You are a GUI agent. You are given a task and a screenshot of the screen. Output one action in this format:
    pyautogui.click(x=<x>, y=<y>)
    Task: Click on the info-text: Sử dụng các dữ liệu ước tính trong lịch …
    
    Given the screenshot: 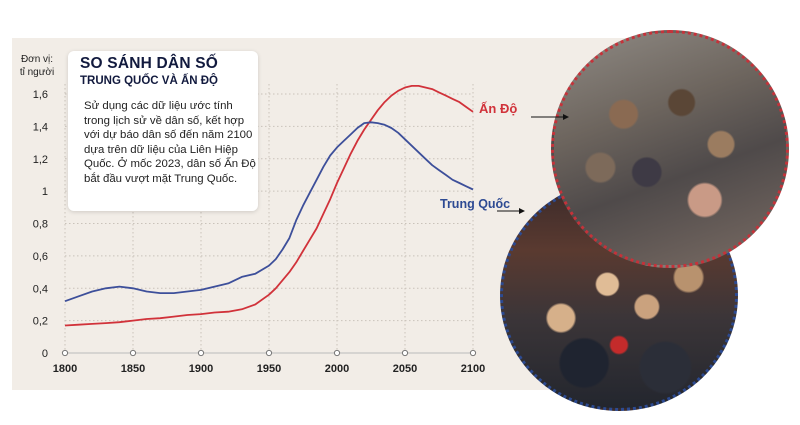 What is the action you would take?
    pyautogui.click(x=170, y=142)
    